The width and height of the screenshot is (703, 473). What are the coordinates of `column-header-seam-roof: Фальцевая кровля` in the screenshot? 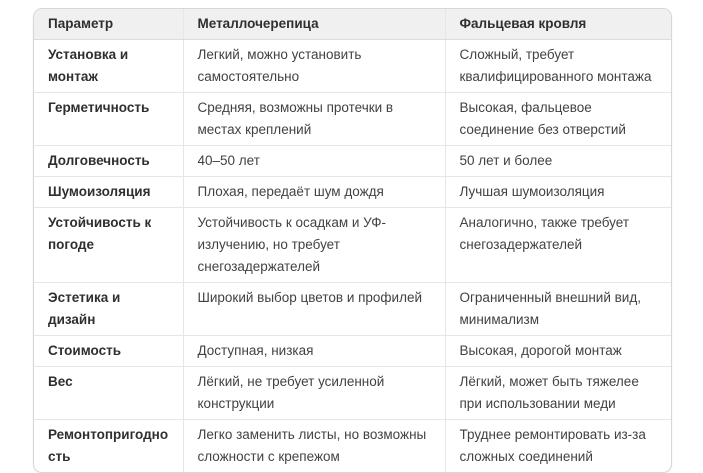 It's located at (558, 24).